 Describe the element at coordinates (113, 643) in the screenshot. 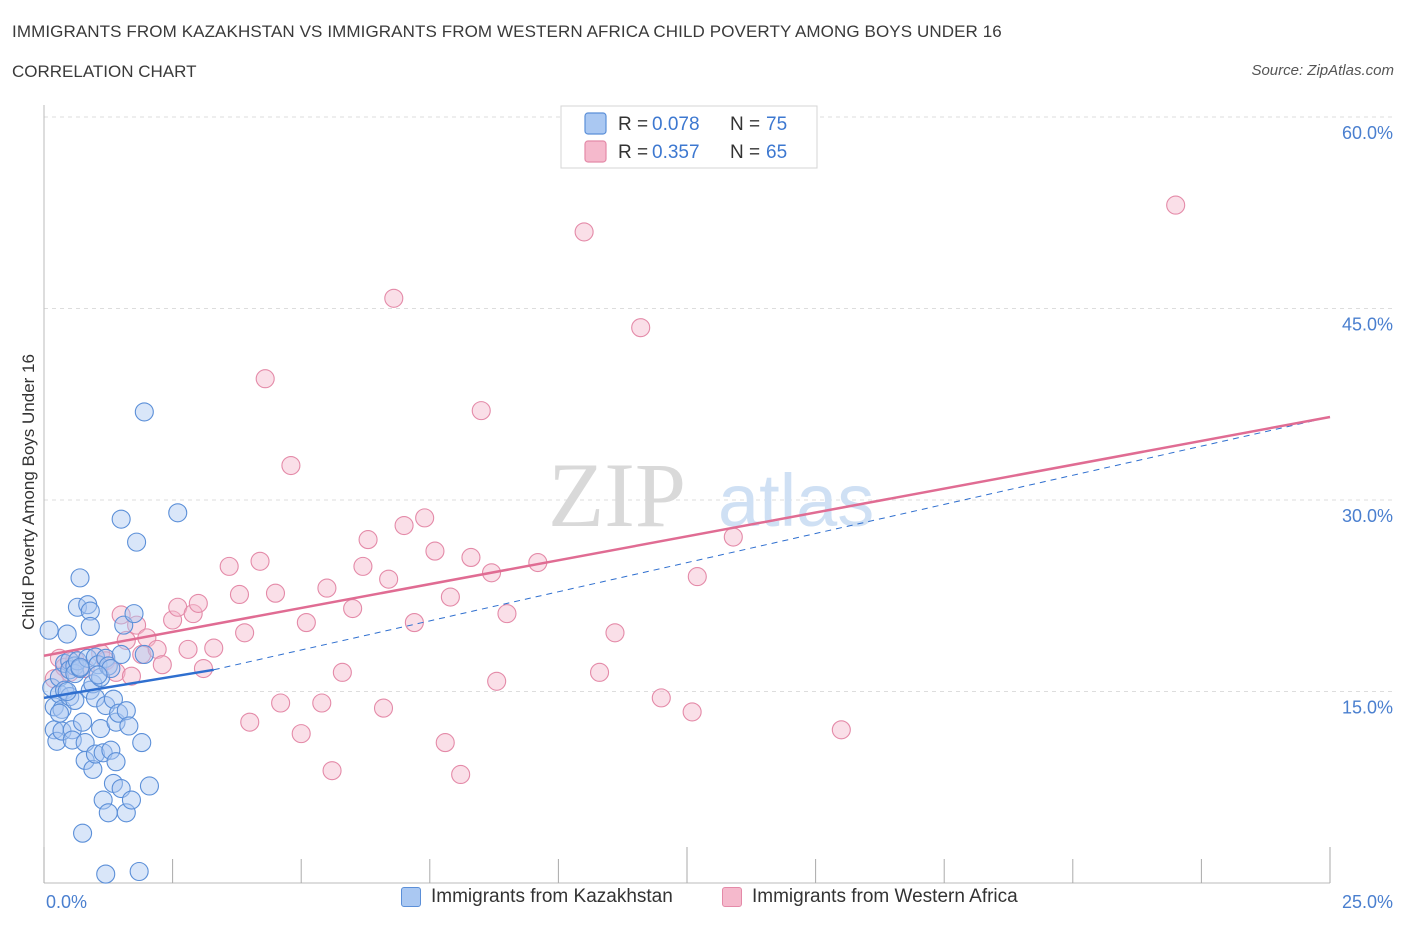

I see `series-kazakhstan-points` at that location.